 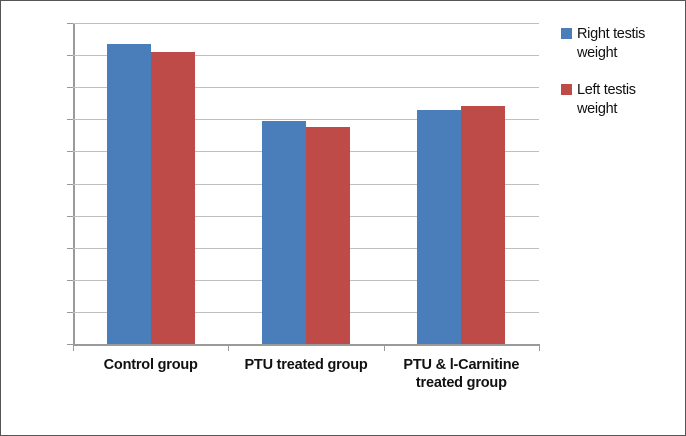 What do you see at coordinates (306, 56) in the screenshot?
I see `gridline-1.8` at bounding box center [306, 56].